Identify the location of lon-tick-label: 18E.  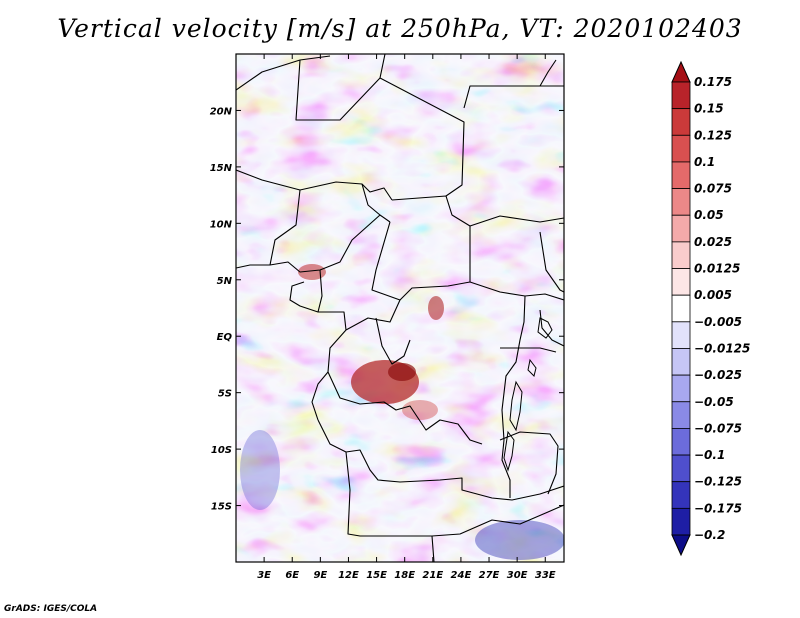
(404, 575).